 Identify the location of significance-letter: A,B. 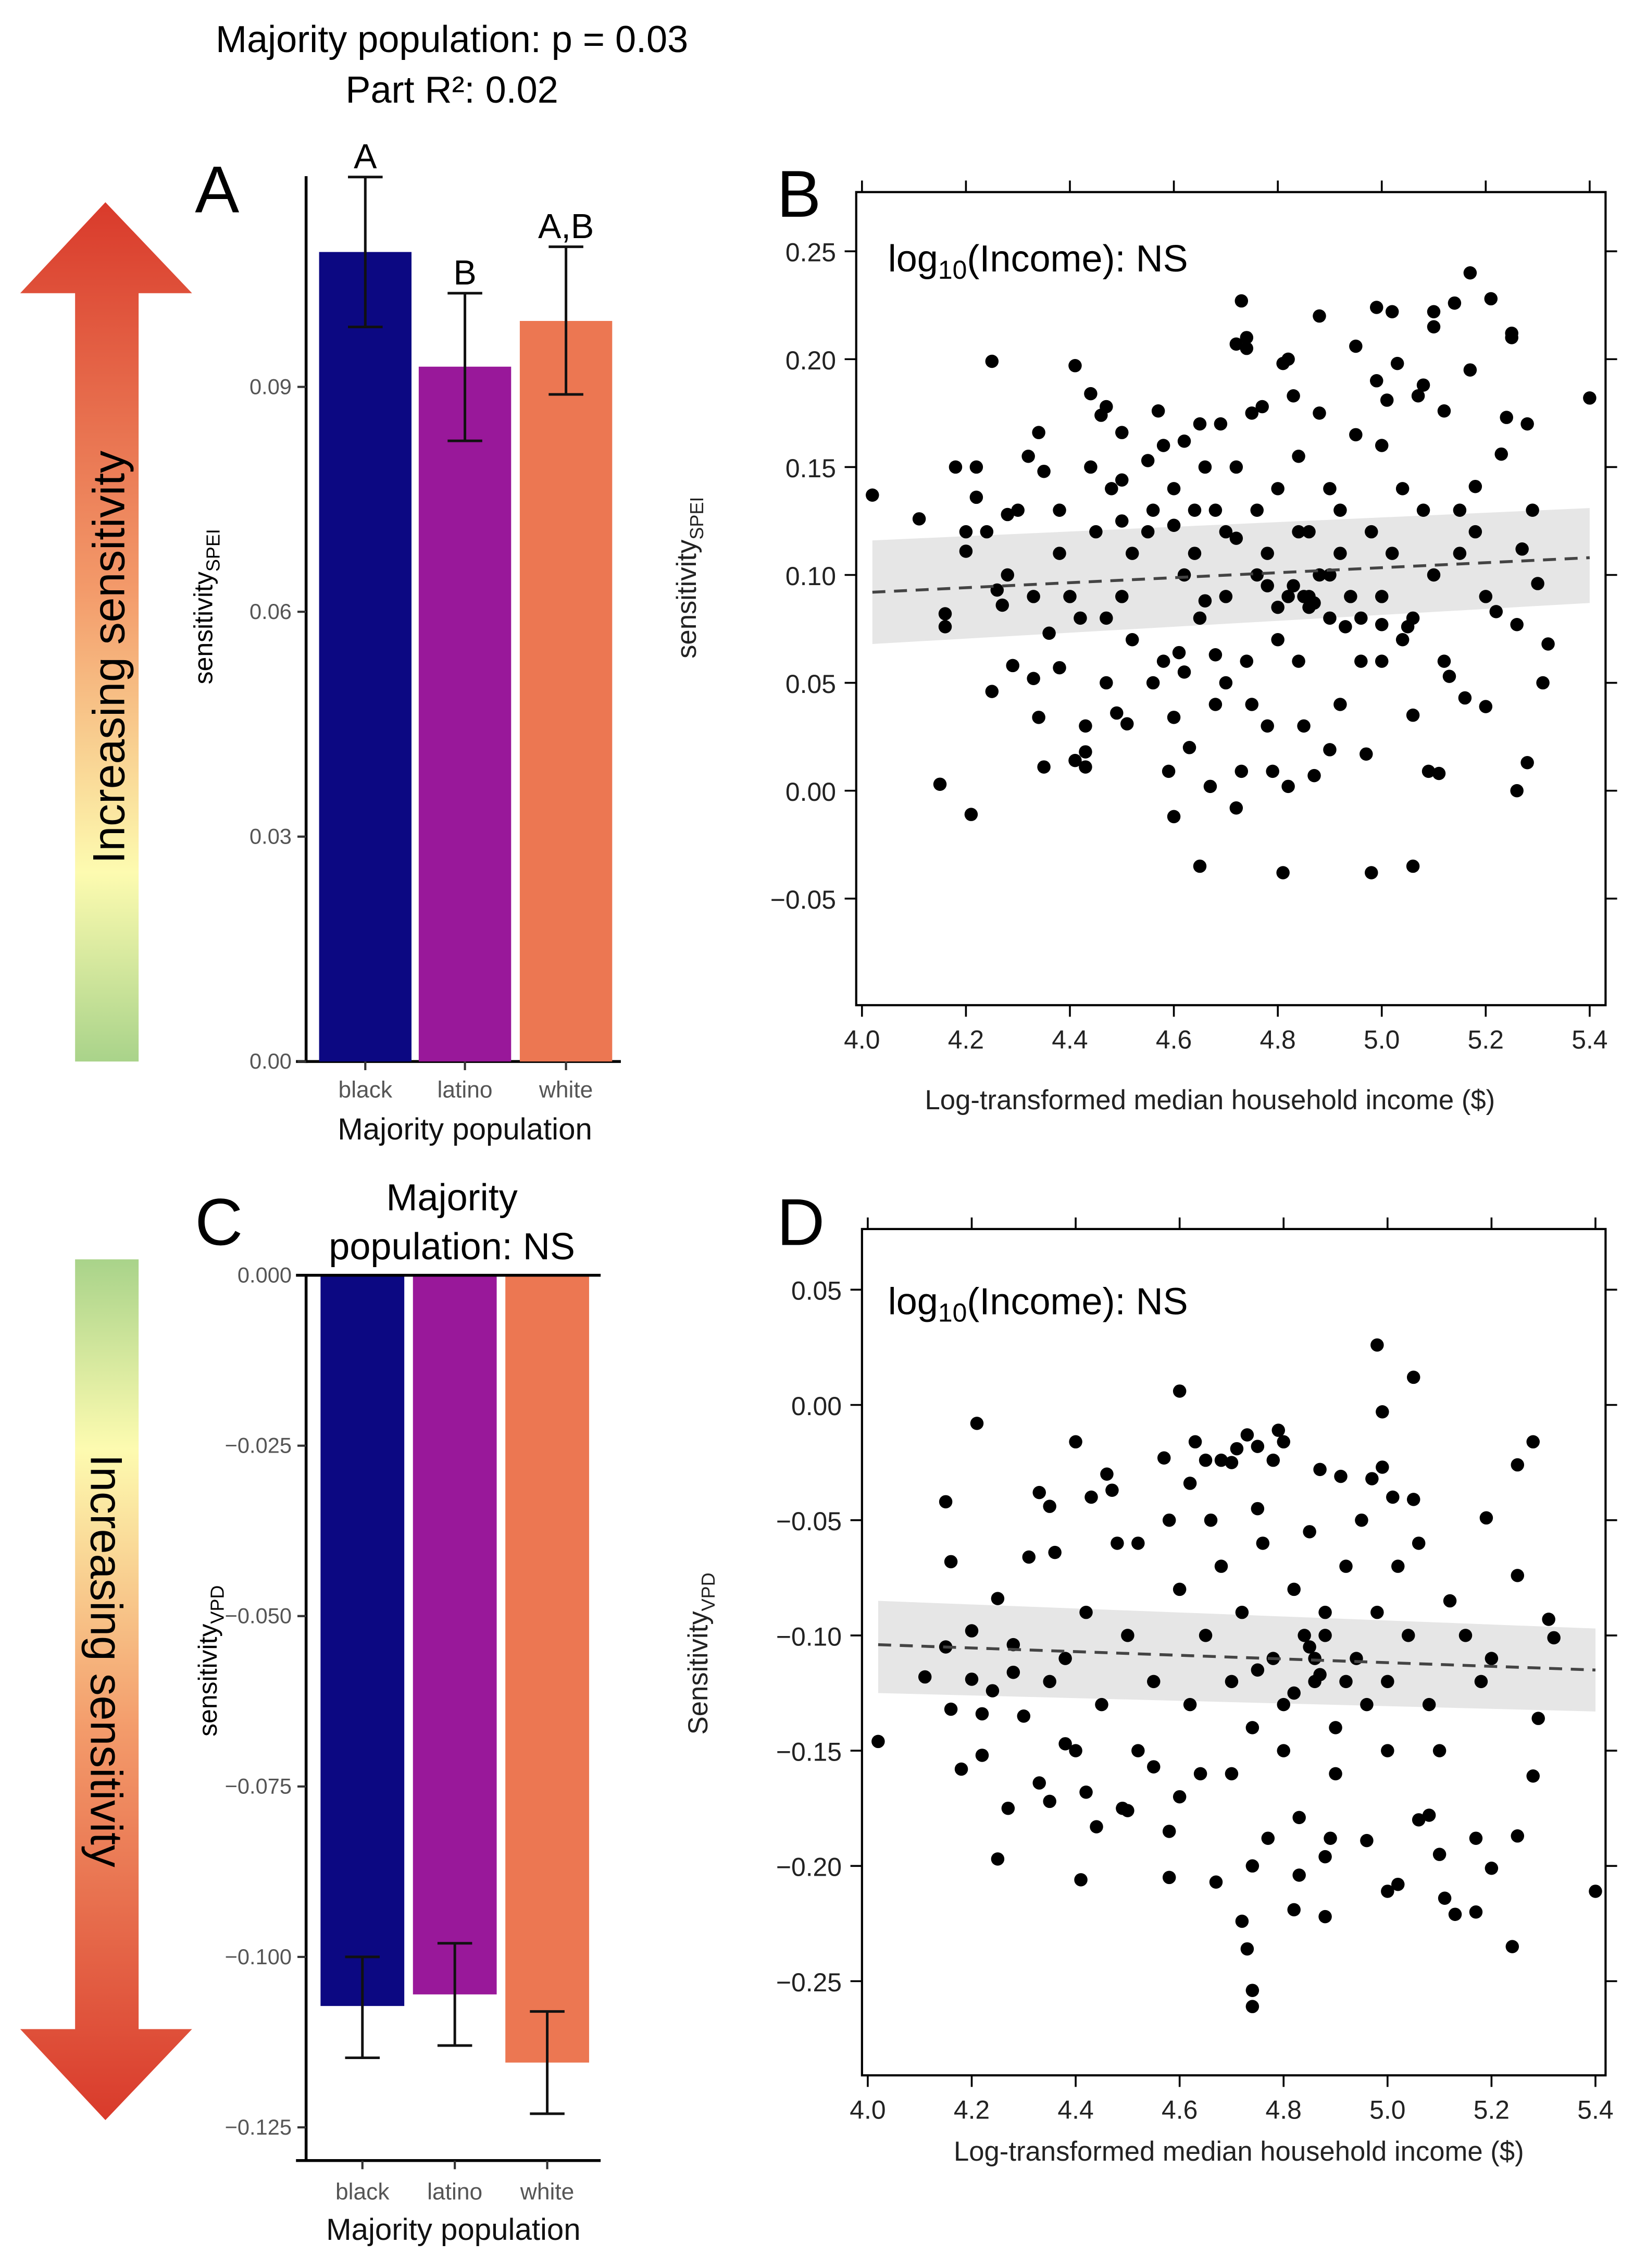
(566, 226).